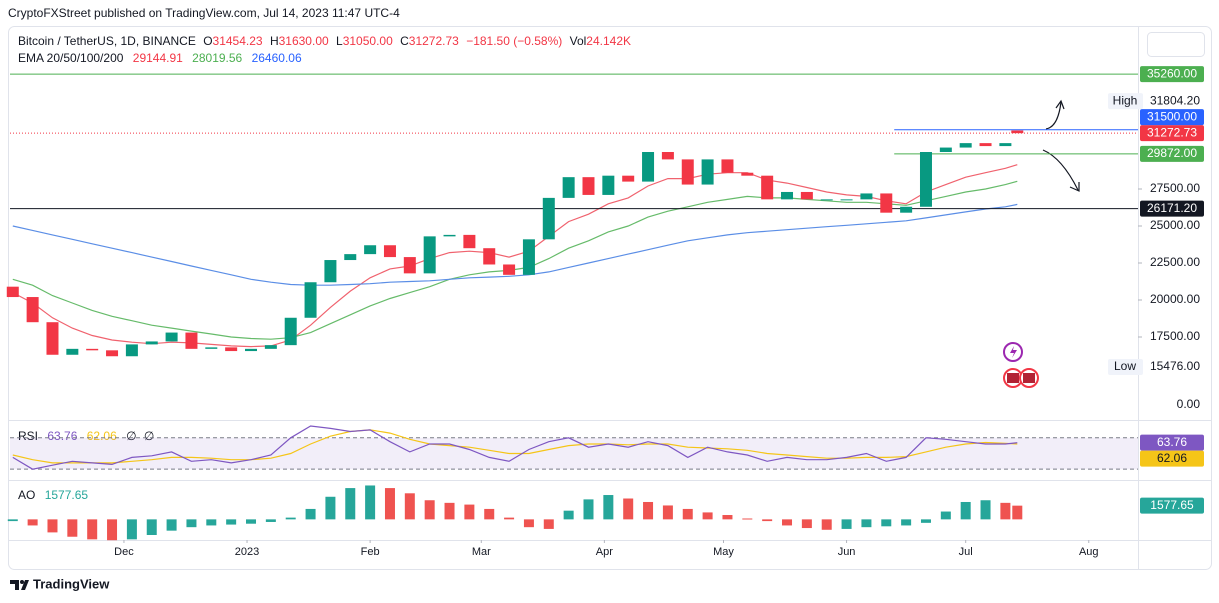 The image size is (1219, 603). What do you see at coordinates (67, 495) in the screenshot?
I see `ao-value: 1577.65` at bounding box center [67, 495].